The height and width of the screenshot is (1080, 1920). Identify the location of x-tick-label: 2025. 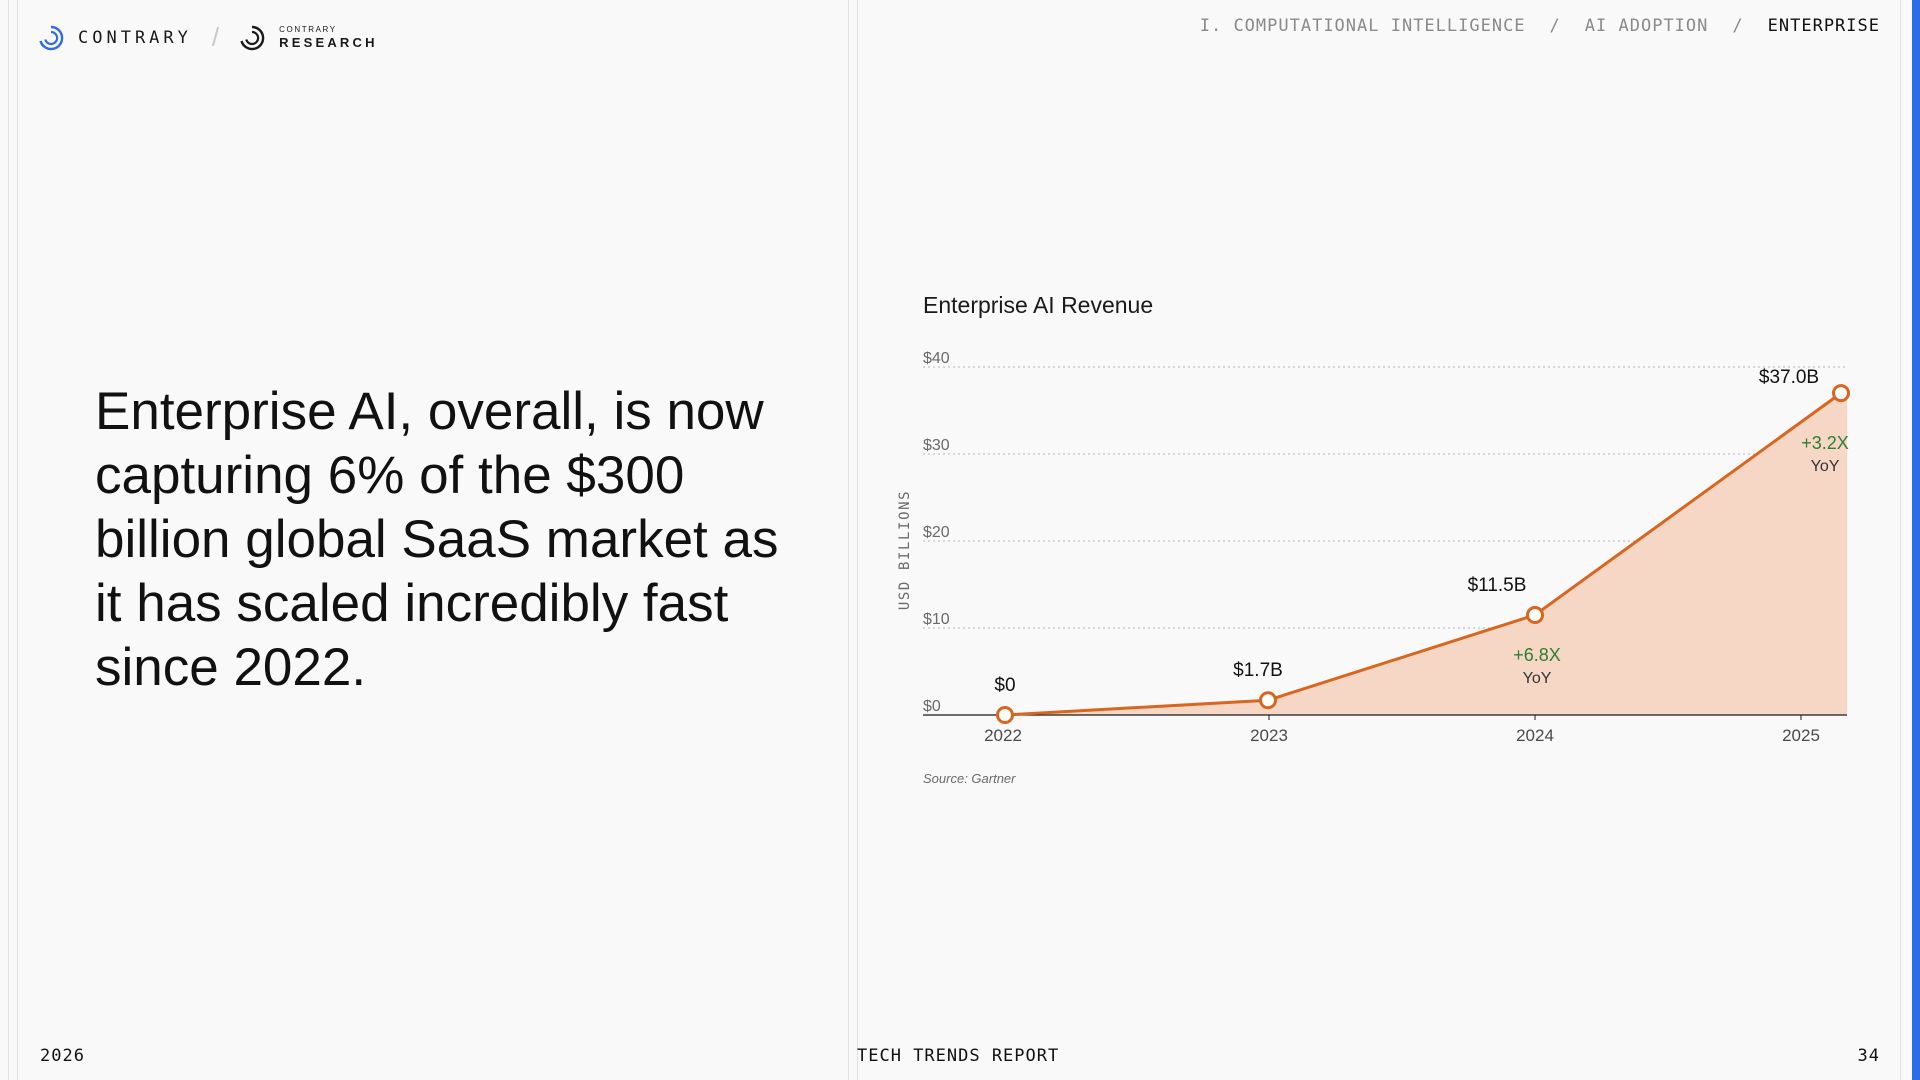
(1801, 735).